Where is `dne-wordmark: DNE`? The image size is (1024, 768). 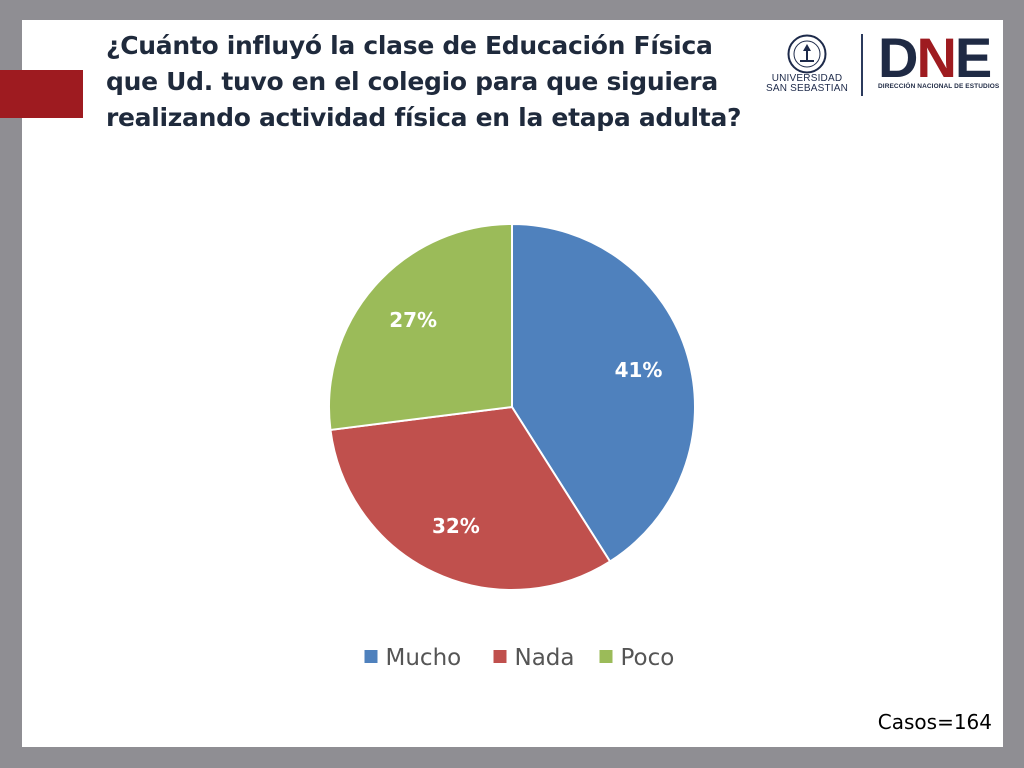 dne-wordmark: DNE is located at coordinates (935, 58).